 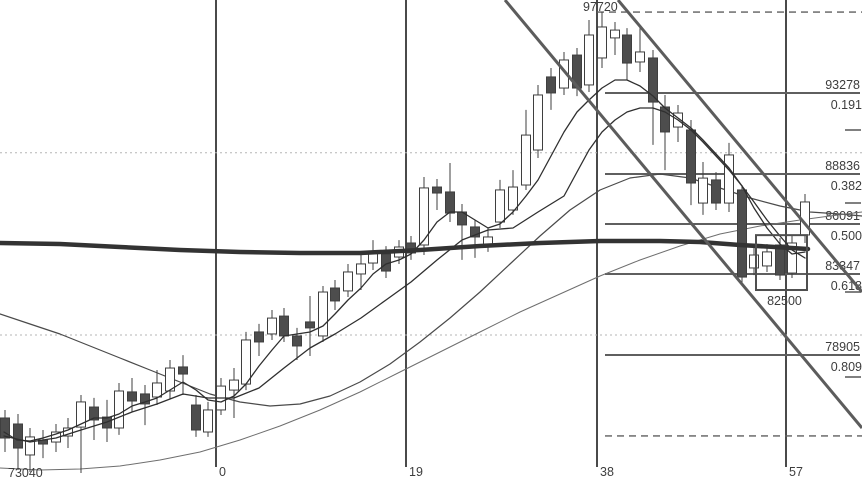 What do you see at coordinates (600, 7) in the screenshot?
I see `swing-high-price-label: 97720` at bounding box center [600, 7].